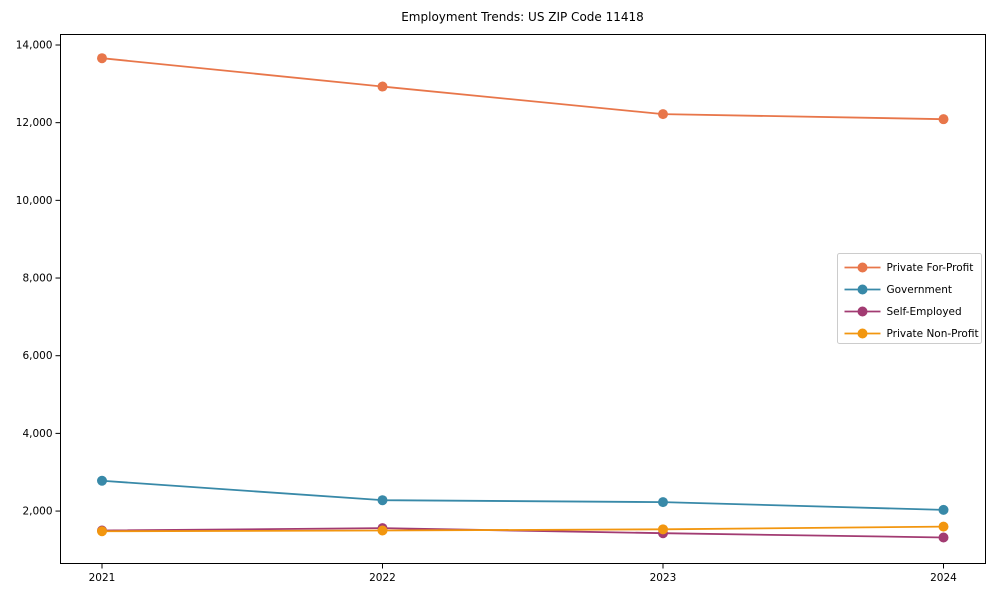 The image size is (1000, 600). Describe the element at coordinates (34, 201) in the screenshot. I see `y-tick-label: 10,000` at that location.